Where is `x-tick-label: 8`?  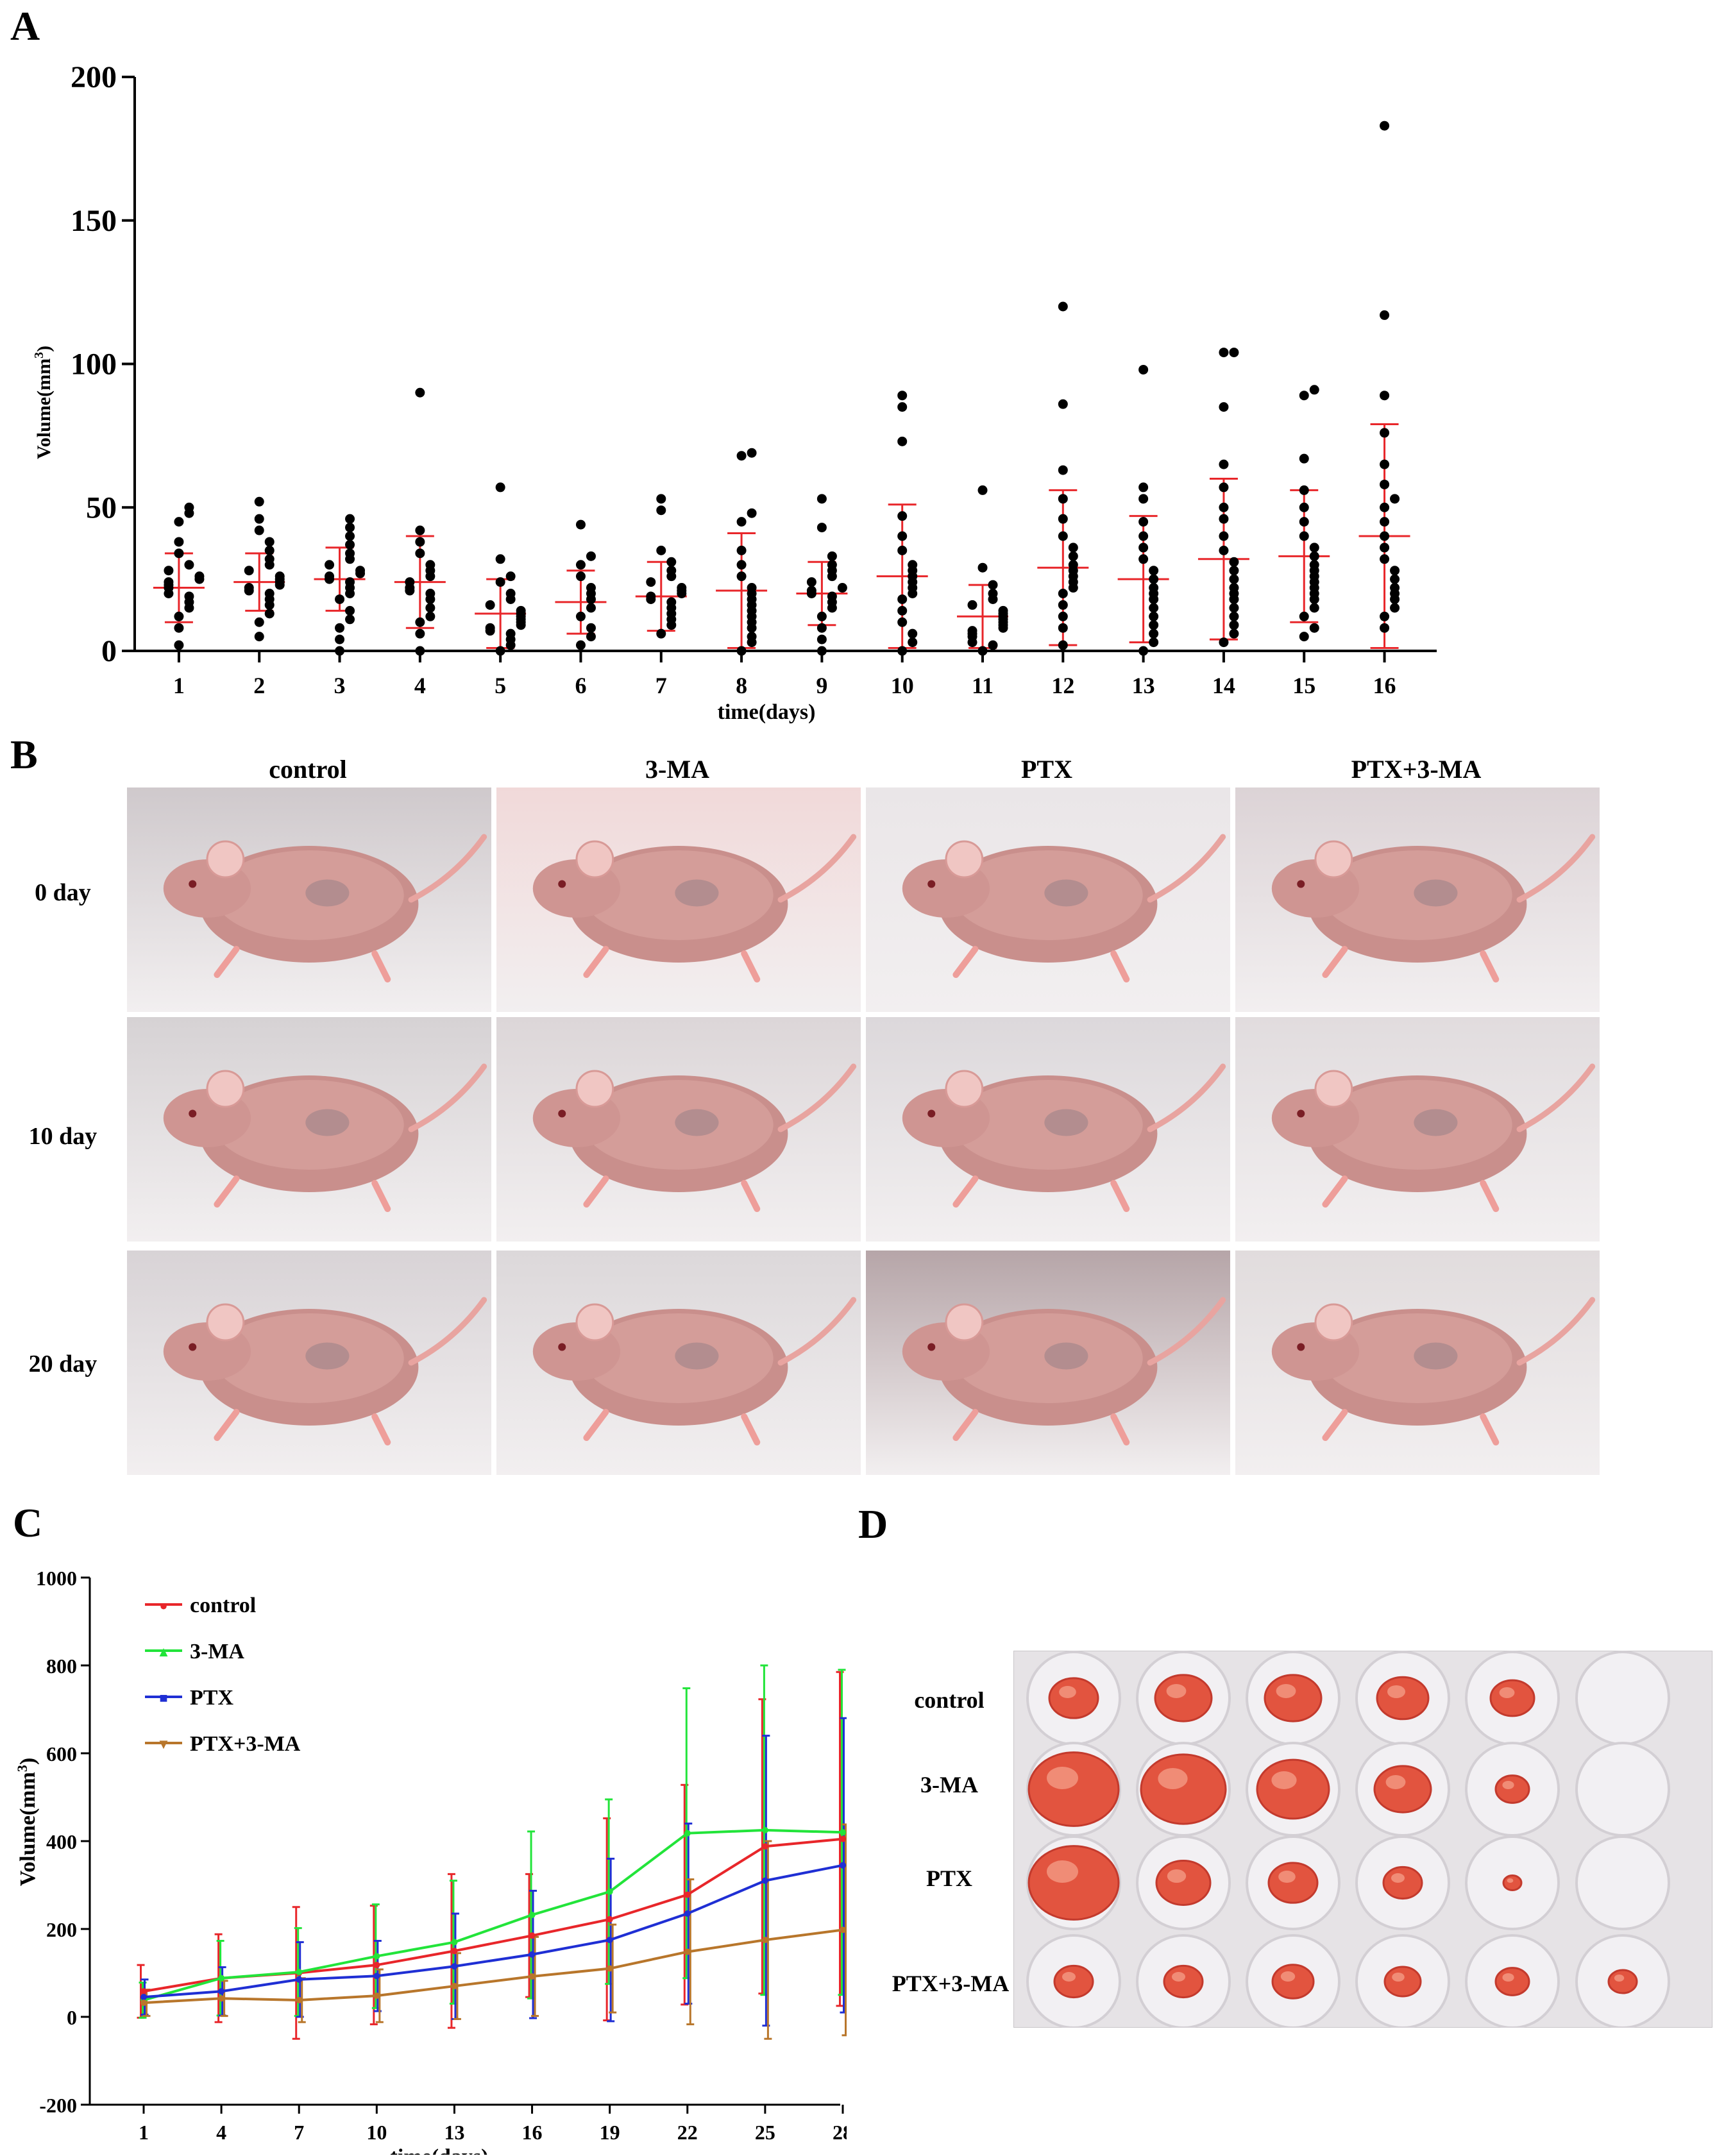
x-tick-label: 8 is located at coordinates (742, 685).